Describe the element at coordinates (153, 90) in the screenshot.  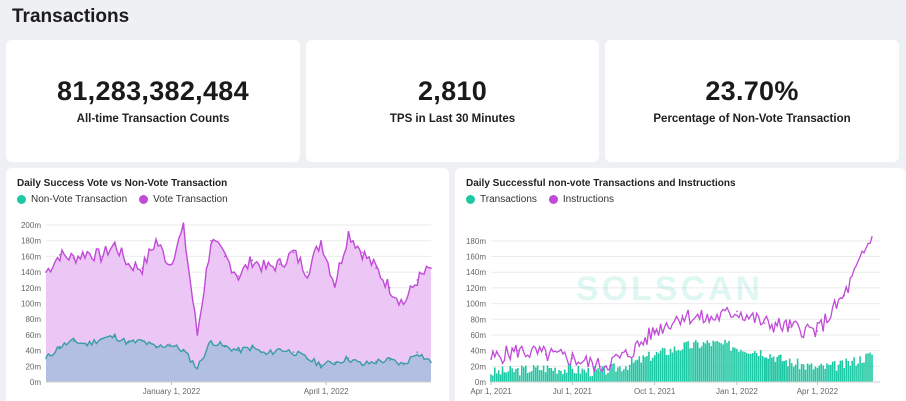
I see `stat-value-total: 81,283,382,484` at that location.